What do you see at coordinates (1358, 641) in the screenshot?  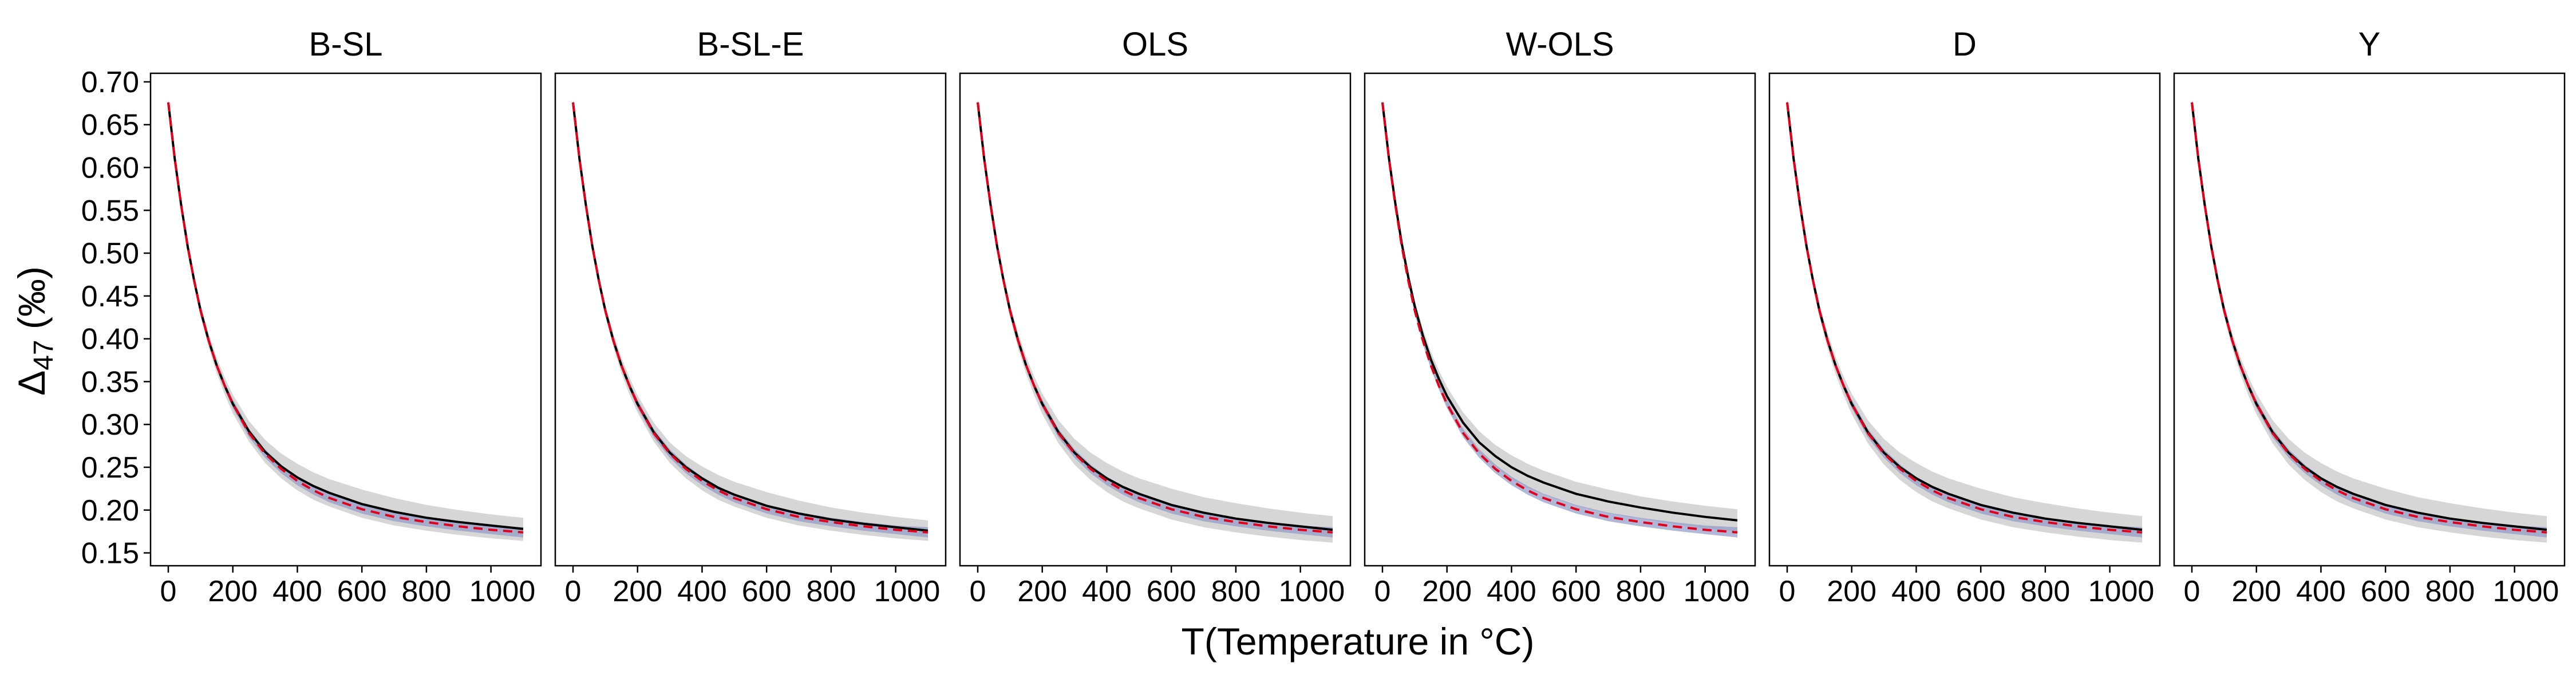 I see `x-axis-title: T(Temperature in °C)` at bounding box center [1358, 641].